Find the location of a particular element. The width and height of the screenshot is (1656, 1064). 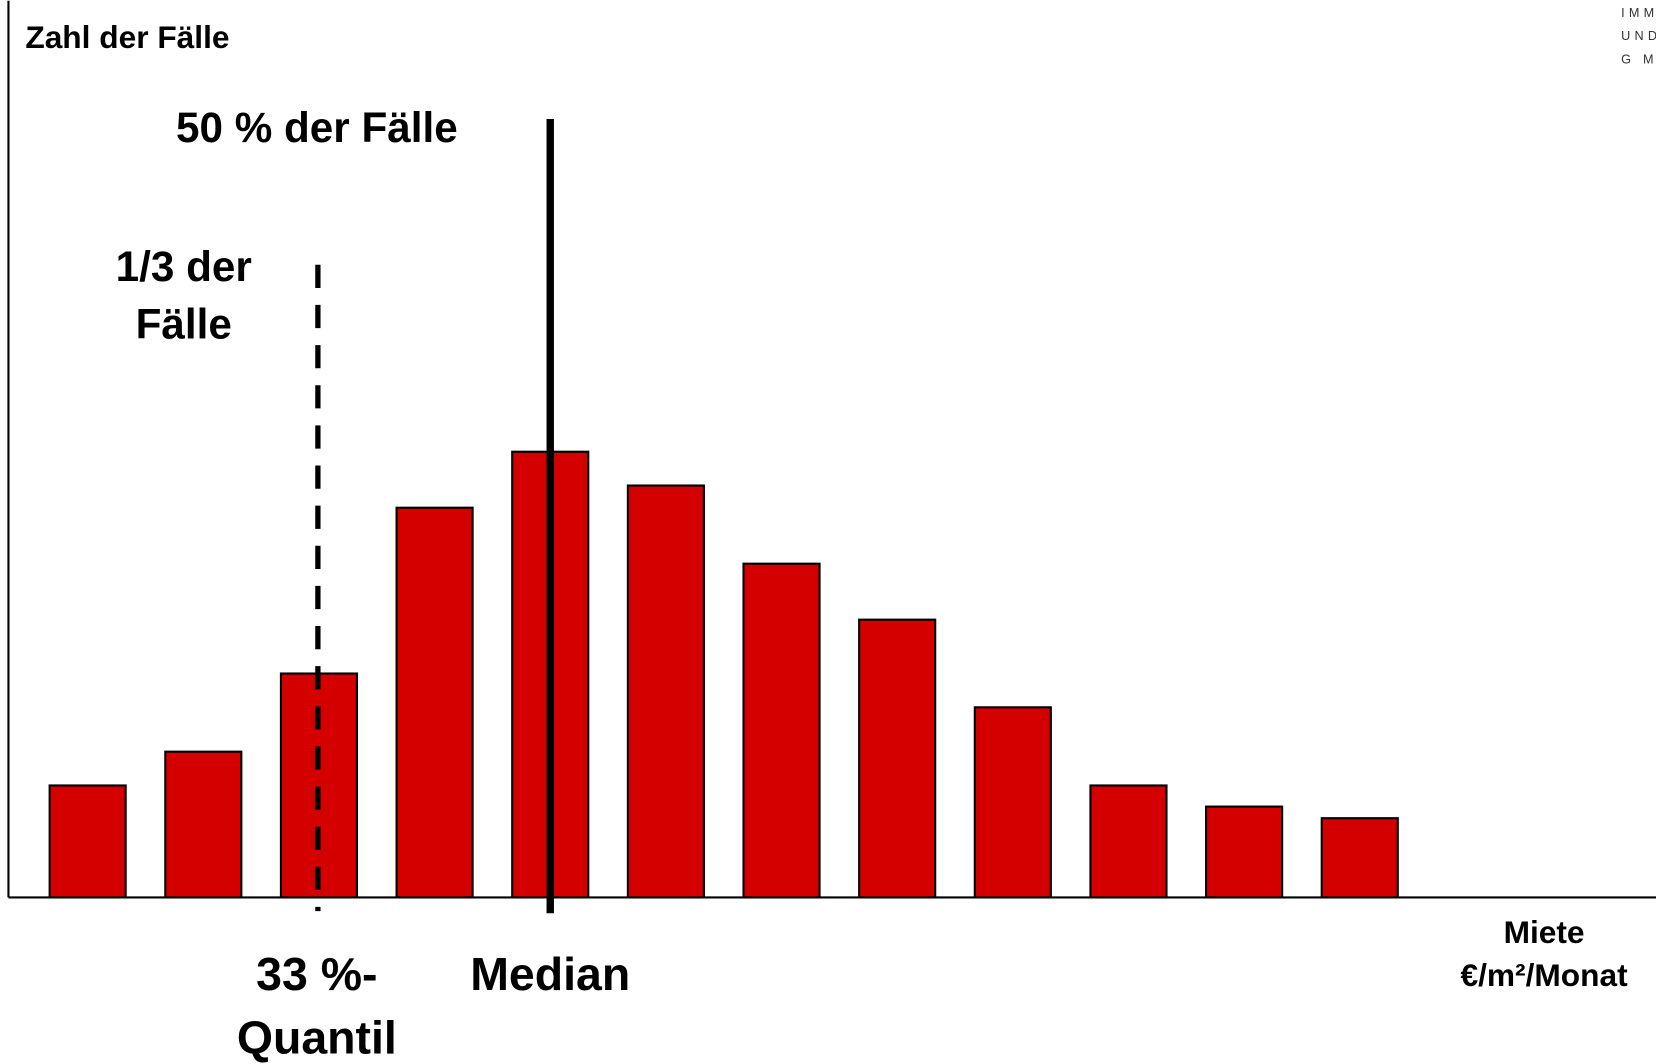

logo-text: UND is located at coordinates (1638, 36).